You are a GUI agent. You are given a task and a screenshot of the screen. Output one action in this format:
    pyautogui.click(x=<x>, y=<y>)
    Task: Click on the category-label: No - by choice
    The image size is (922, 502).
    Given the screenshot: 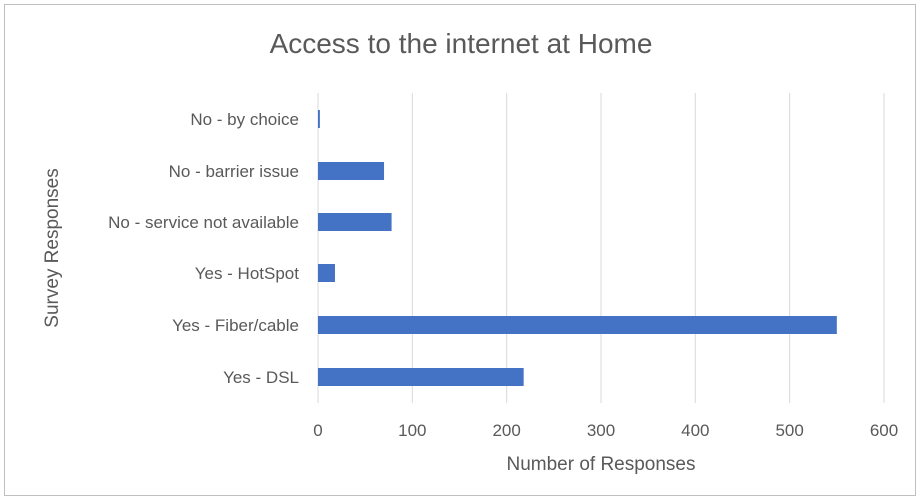 What is the action you would take?
    pyautogui.click(x=244, y=119)
    